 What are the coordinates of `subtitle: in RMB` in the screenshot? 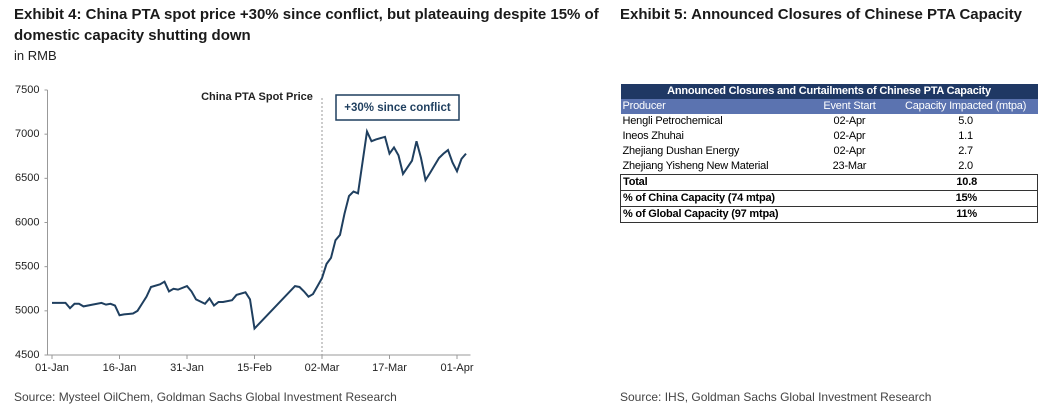 It's located at (35, 55).